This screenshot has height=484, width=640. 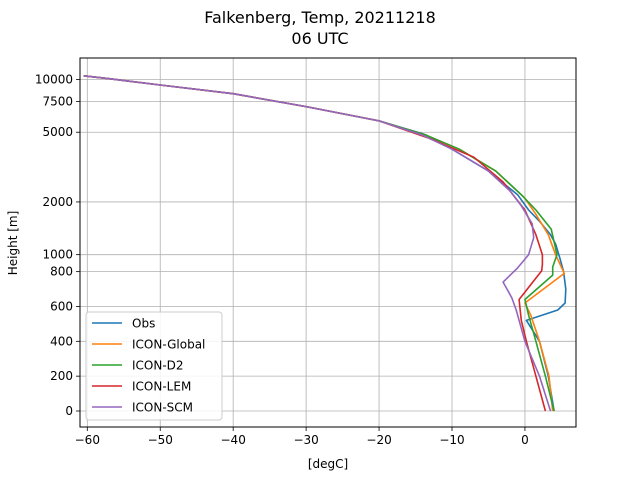 I want to click on y-tick-label: 5000, so click(x=57, y=132).